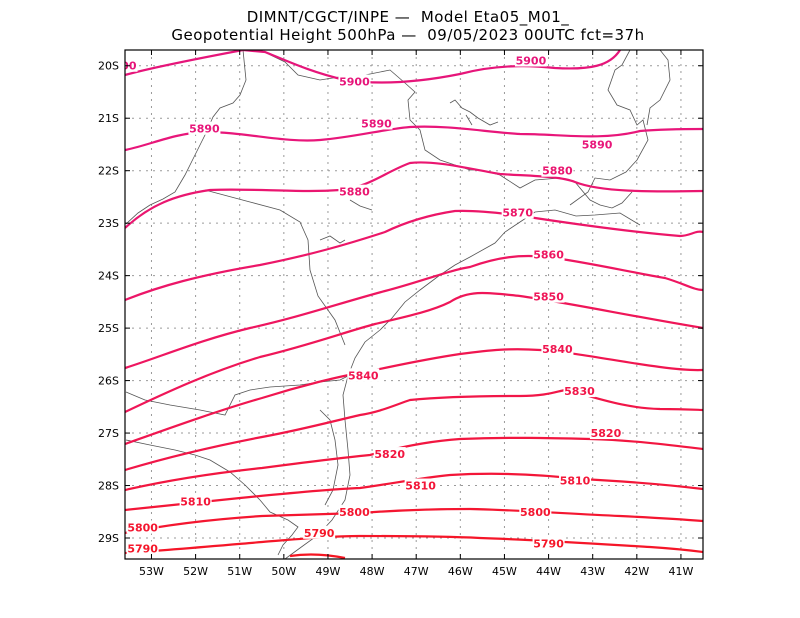 The image size is (800, 618). What do you see at coordinates (372, 571) in the screenshot?
I see `lon-tick-label: 48W` at bounding box center [372, 571].